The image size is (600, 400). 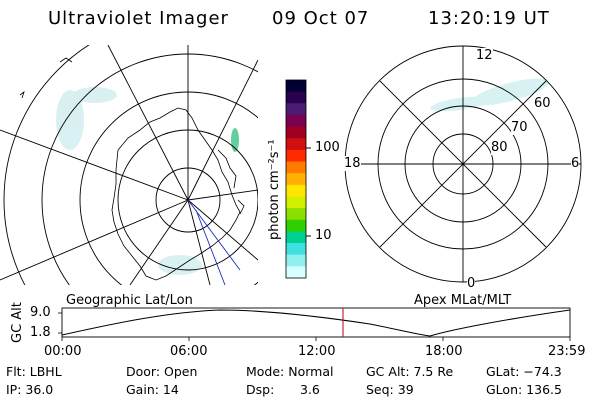 What do you see at coordinates (327, 147) in the screenshot?
I see `colorbar-tick-100: 100` at bounding box center [327, 147].